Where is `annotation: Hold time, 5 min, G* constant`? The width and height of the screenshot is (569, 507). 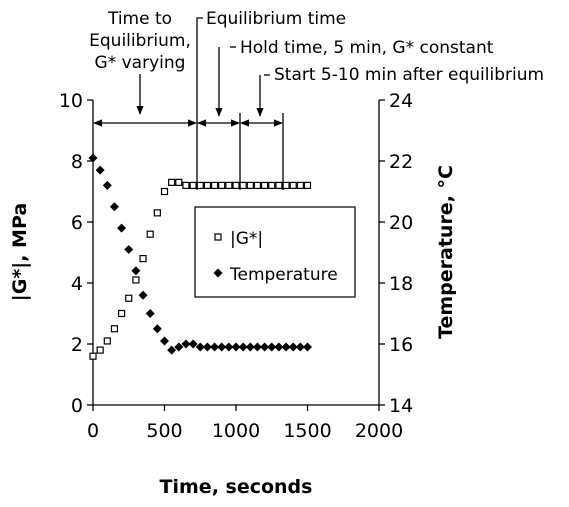
annotation: Hold time, 5 min, G* constant is located at coordinates (367, 48).